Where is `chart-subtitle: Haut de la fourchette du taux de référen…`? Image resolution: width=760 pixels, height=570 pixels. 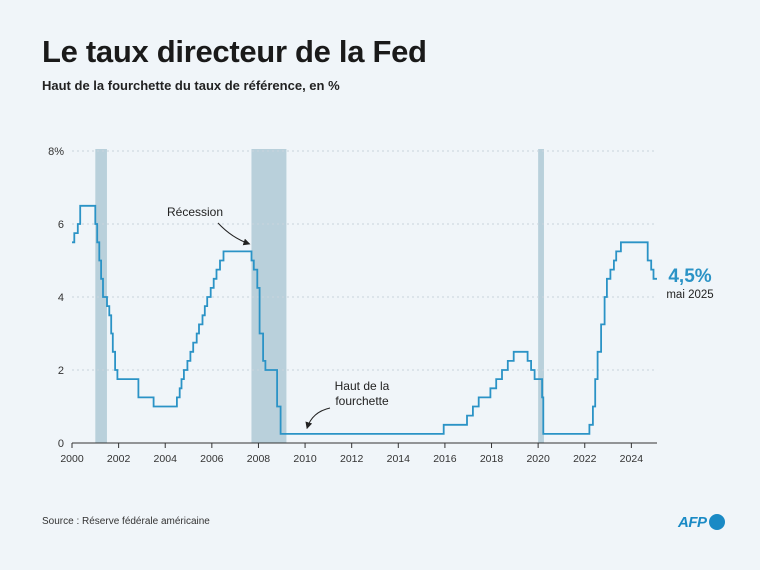 chart-subtitle: Haut de la fourchette du taux de référen… is located at coordinates (191, 85).